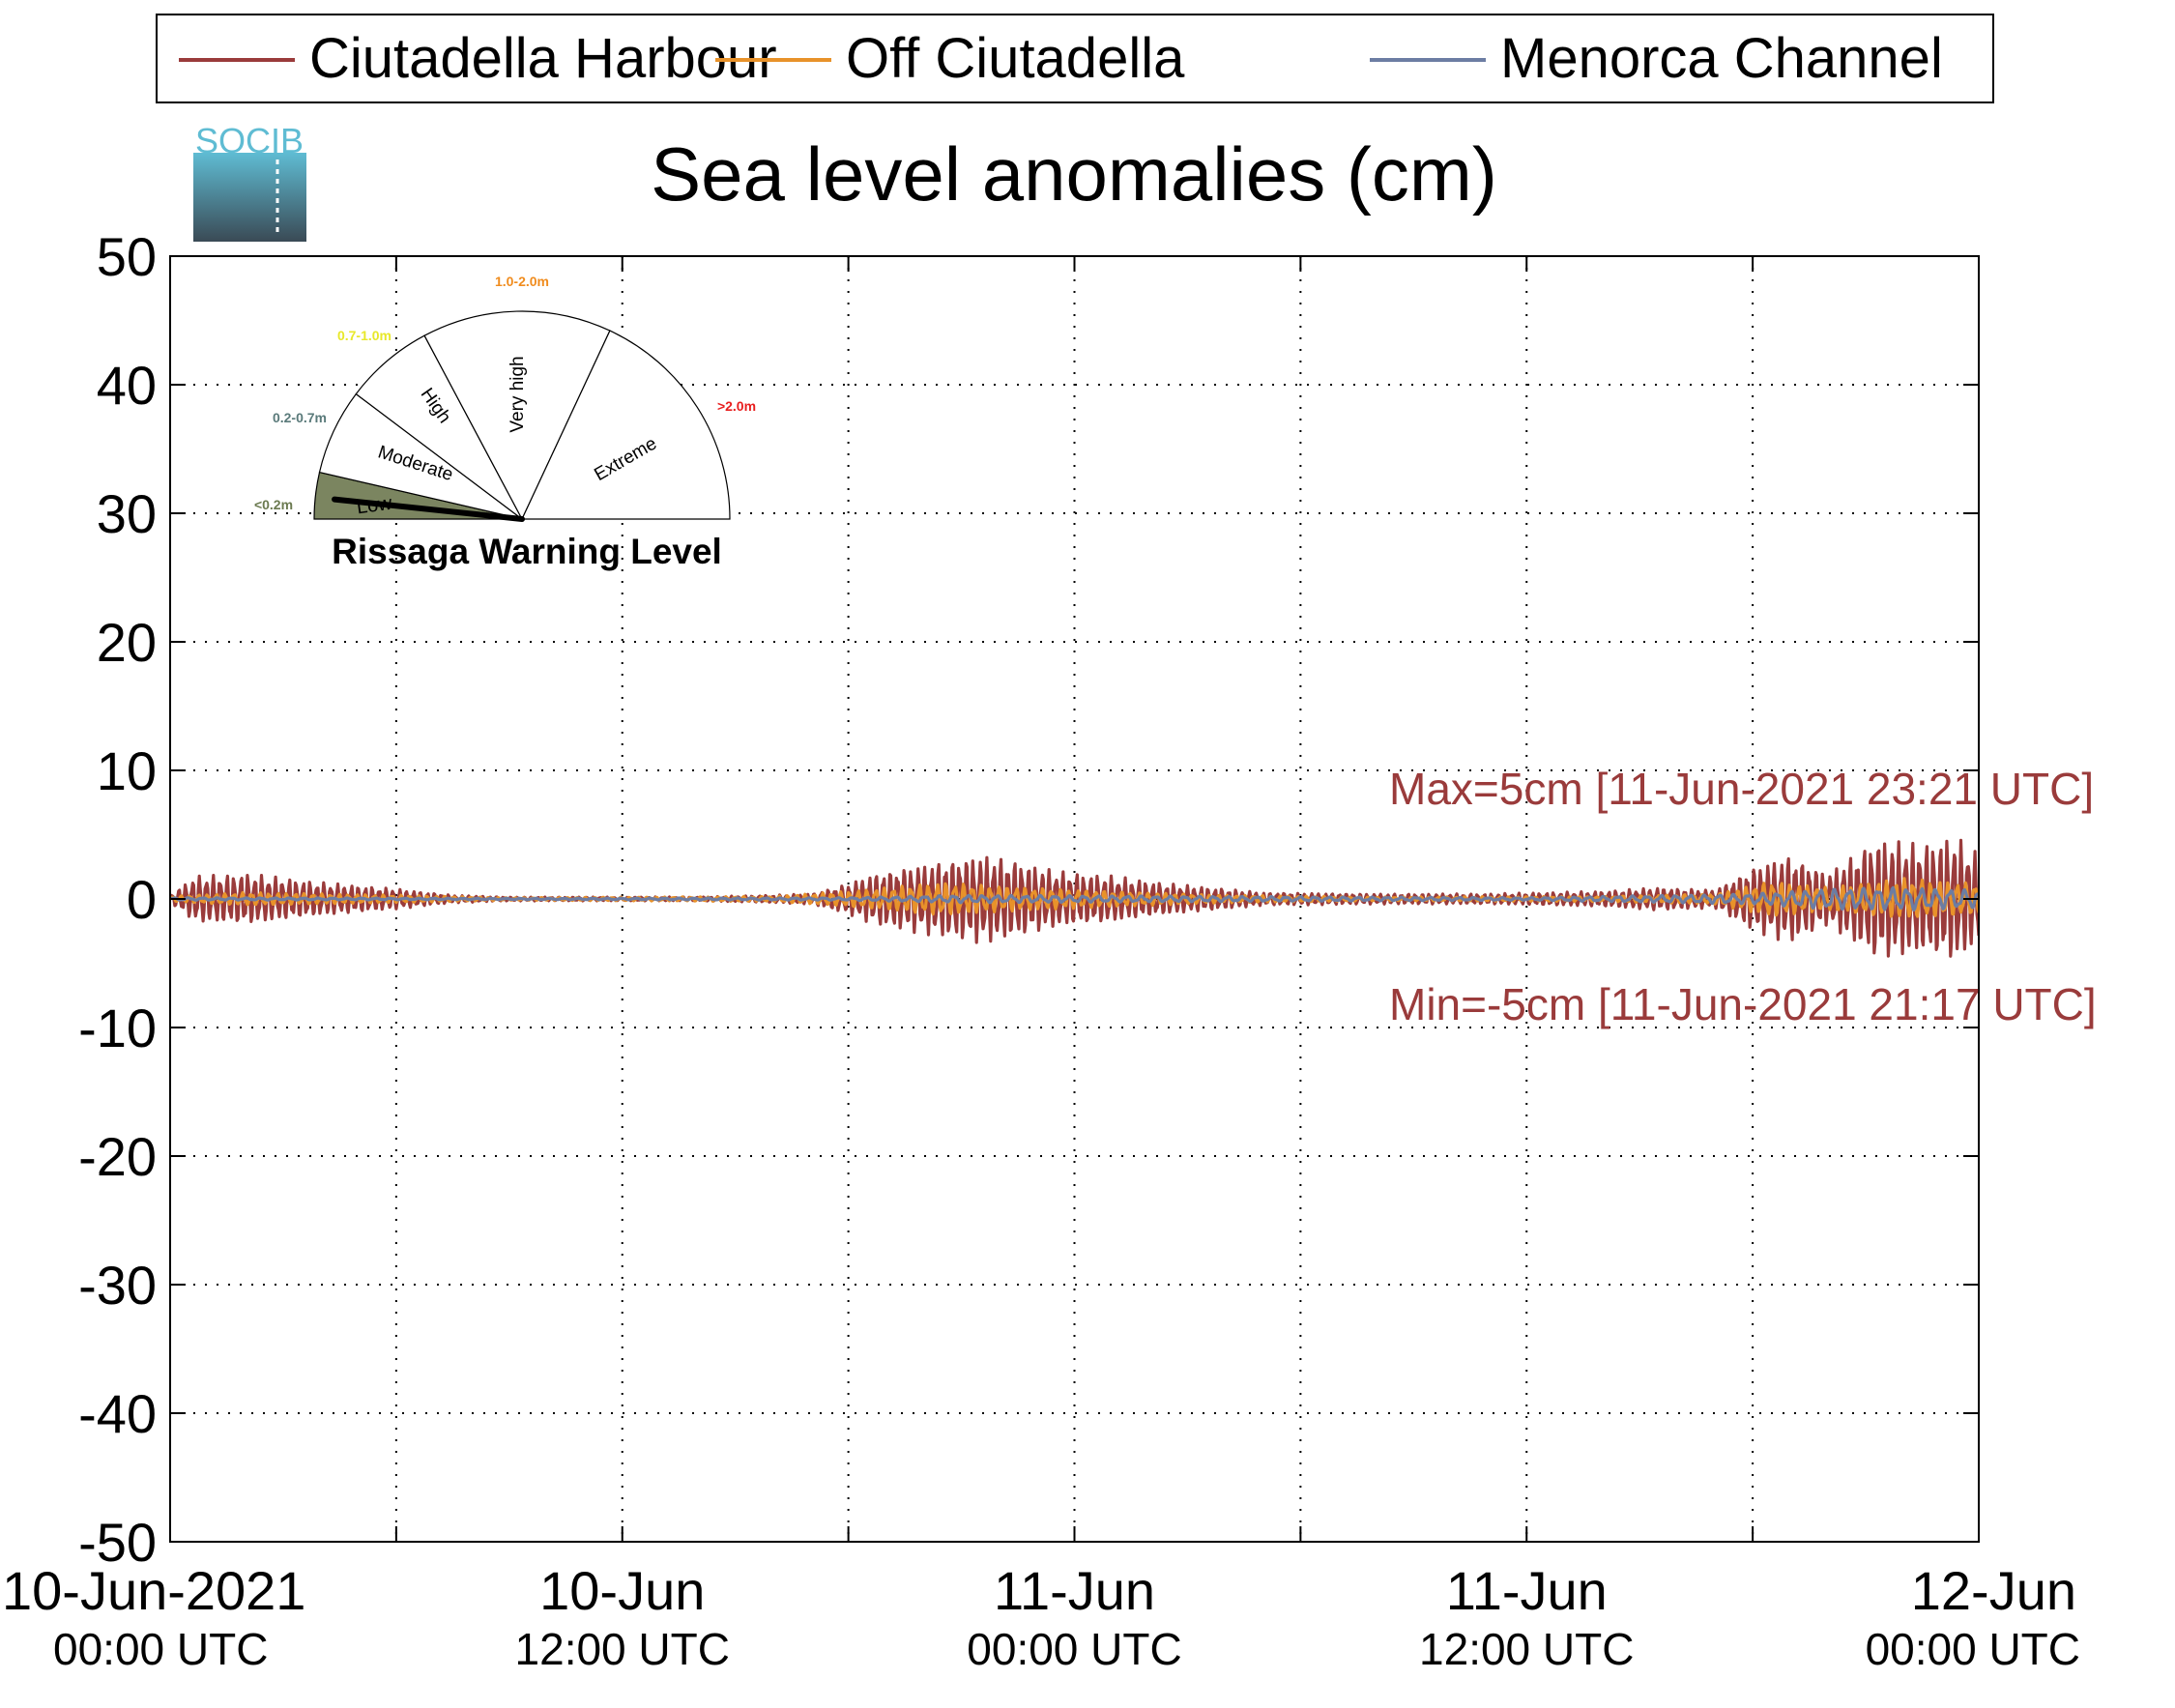  Describe the element at coordinates (118, 1413) in the screenshot. I see `y-tick-label: -40` at that location.